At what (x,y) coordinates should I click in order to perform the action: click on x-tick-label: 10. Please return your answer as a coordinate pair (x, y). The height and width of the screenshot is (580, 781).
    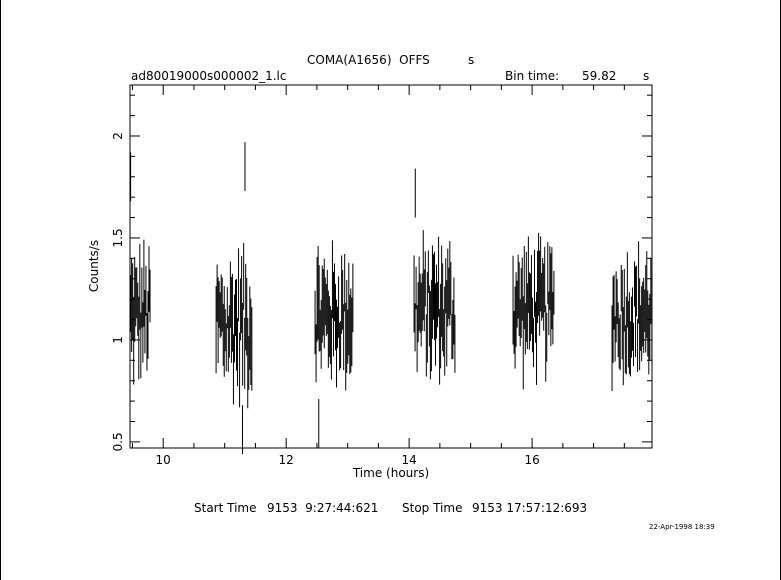
    Looking at the image, I should click on (163, 460).